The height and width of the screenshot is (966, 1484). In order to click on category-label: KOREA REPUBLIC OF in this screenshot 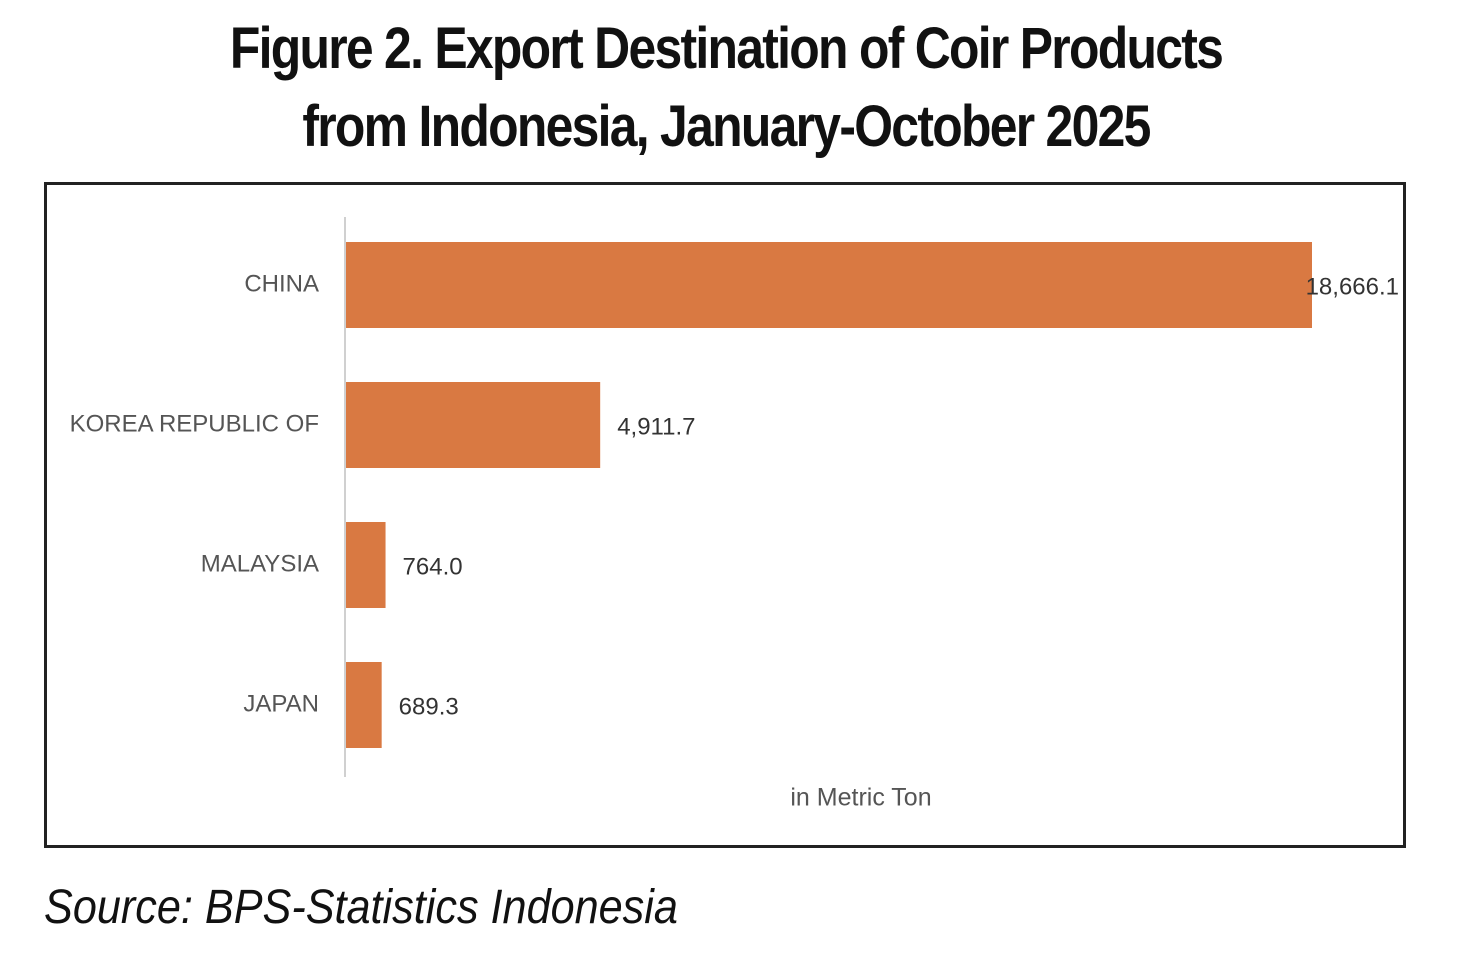, I will do `click(194, 423)`.